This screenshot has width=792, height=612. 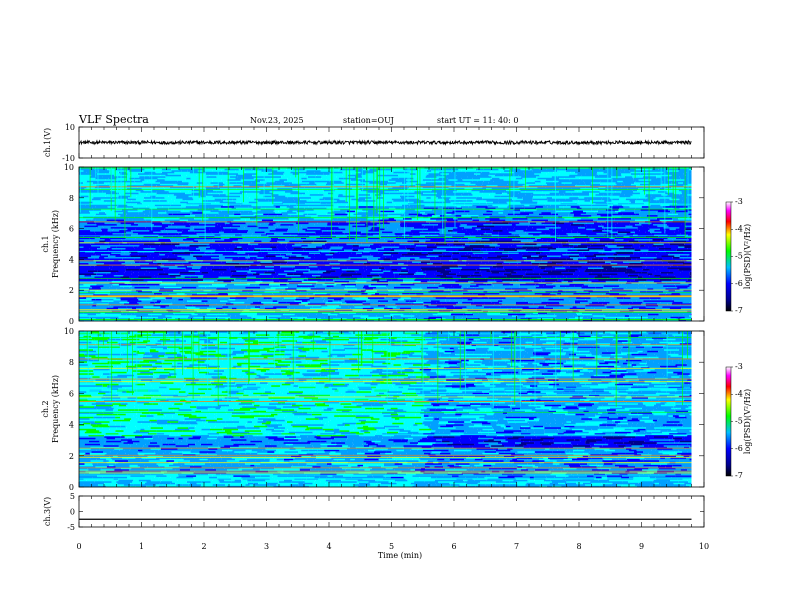 What do you see at coordinates (477, 120) in the screenshot?
I see `start-ut-label: start UT = 11: 40: 0` at bounding box center [477, 120].